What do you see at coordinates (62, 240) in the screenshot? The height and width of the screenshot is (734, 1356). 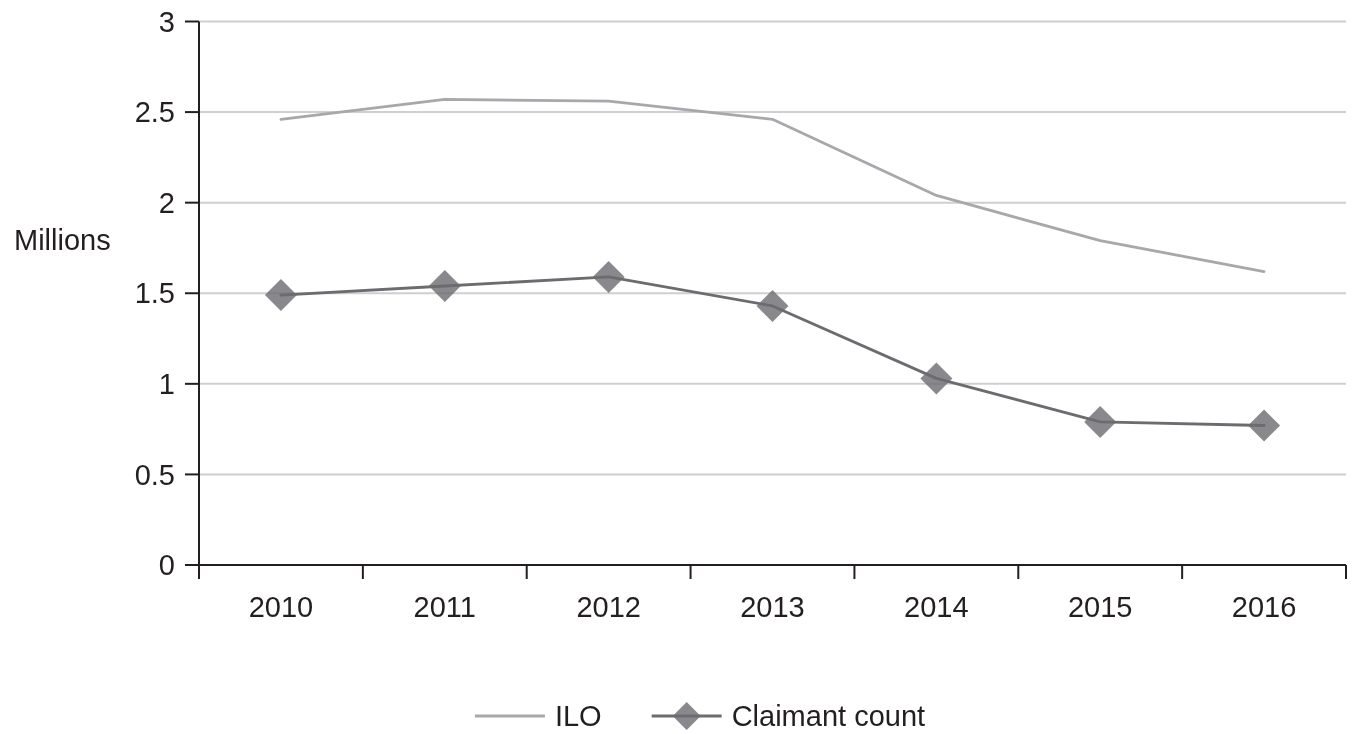 I see `y-axis-title: Millions` at bounding box center [62, 240].